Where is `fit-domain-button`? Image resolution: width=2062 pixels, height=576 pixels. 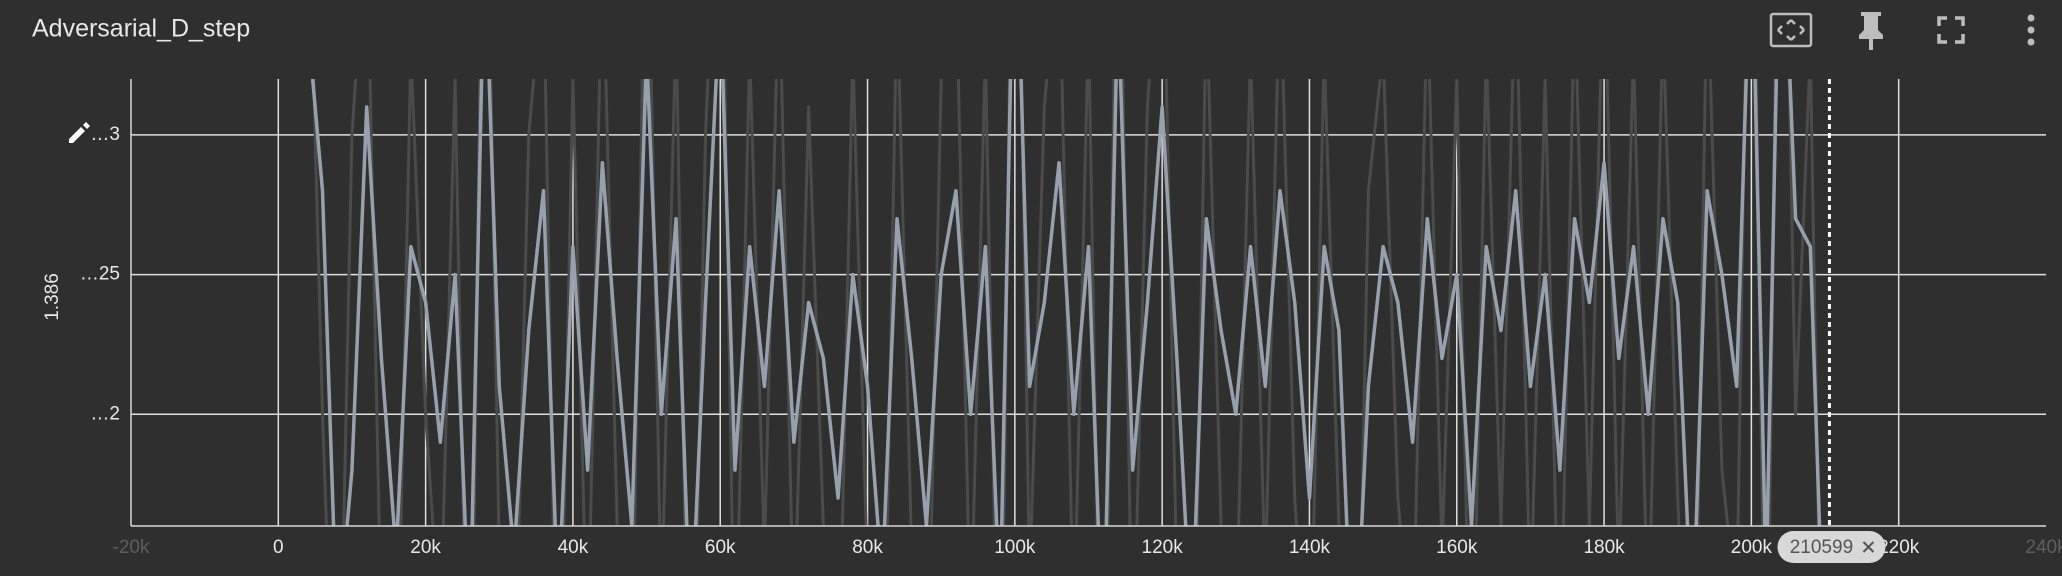 fit-domain-button is located at coordinates (1791, 30).